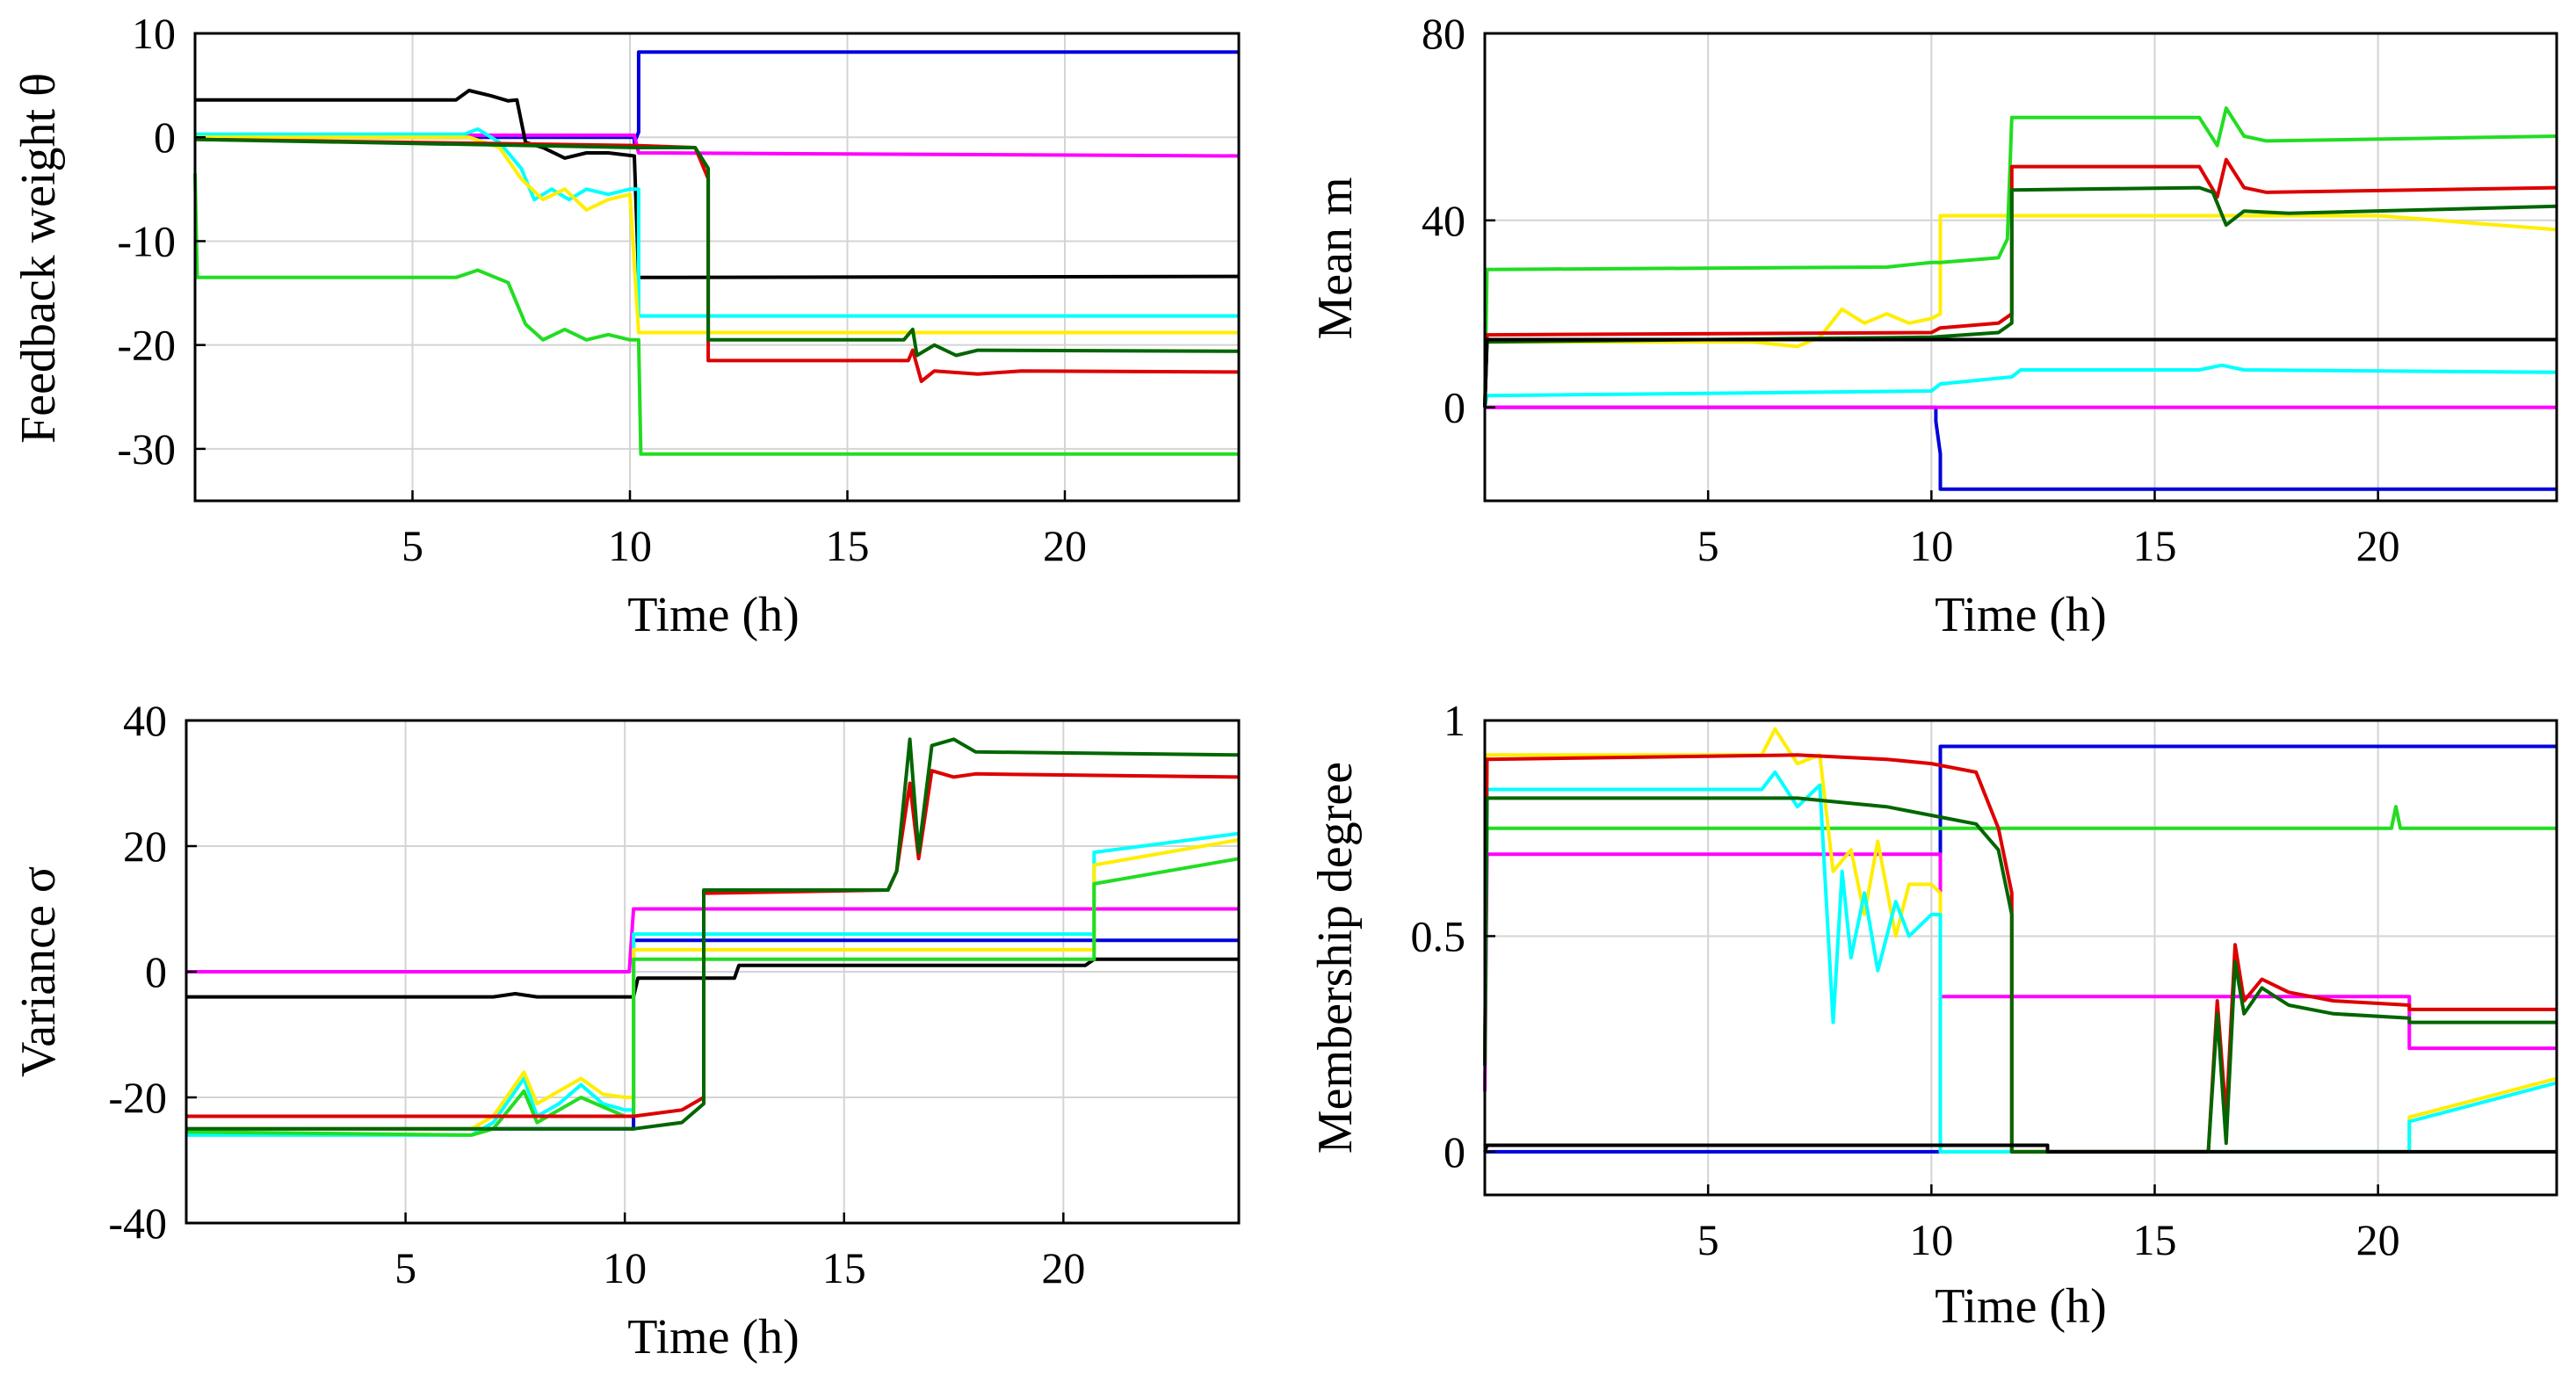  What do you see at coordinates (137, 1223) in the screenshot?
I see `y-tick-label: -40` at bounding box center [137, 1223].